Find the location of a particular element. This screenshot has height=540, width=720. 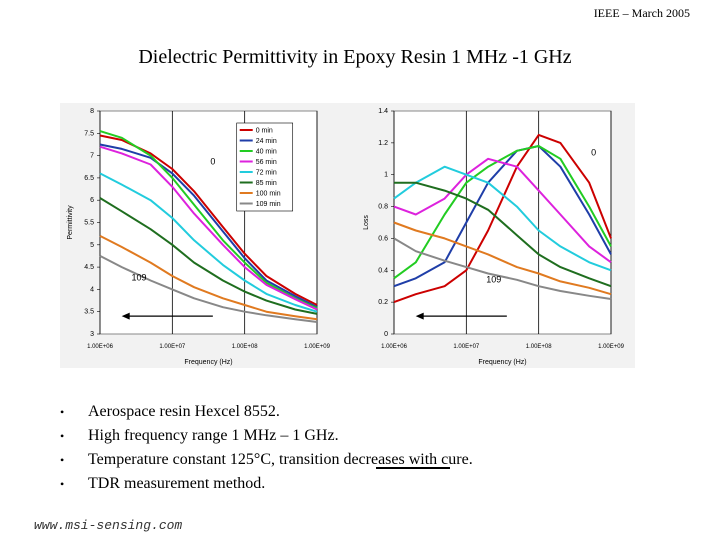

y-tick-label: 0.2 is located at coordinates (383, 302).